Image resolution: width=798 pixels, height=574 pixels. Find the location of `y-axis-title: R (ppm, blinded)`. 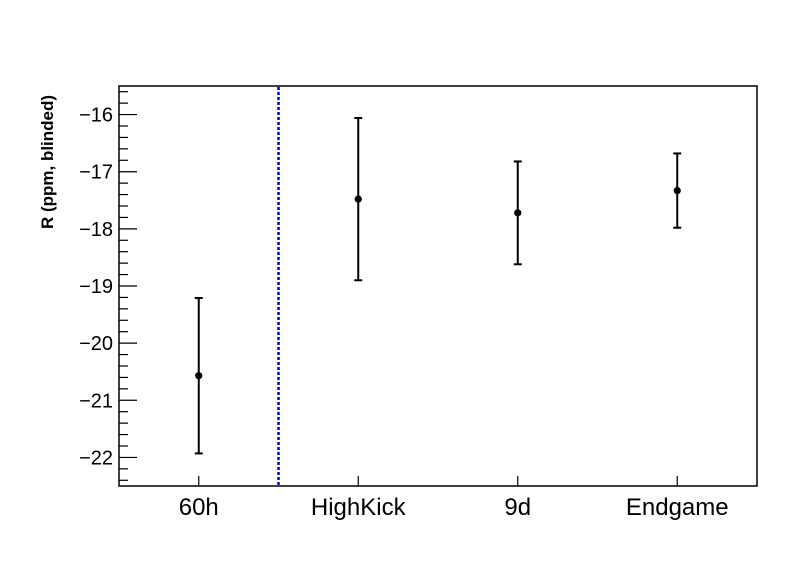

y-axis-title: R (ppm, blinded) is located at coordinates (47, 162).